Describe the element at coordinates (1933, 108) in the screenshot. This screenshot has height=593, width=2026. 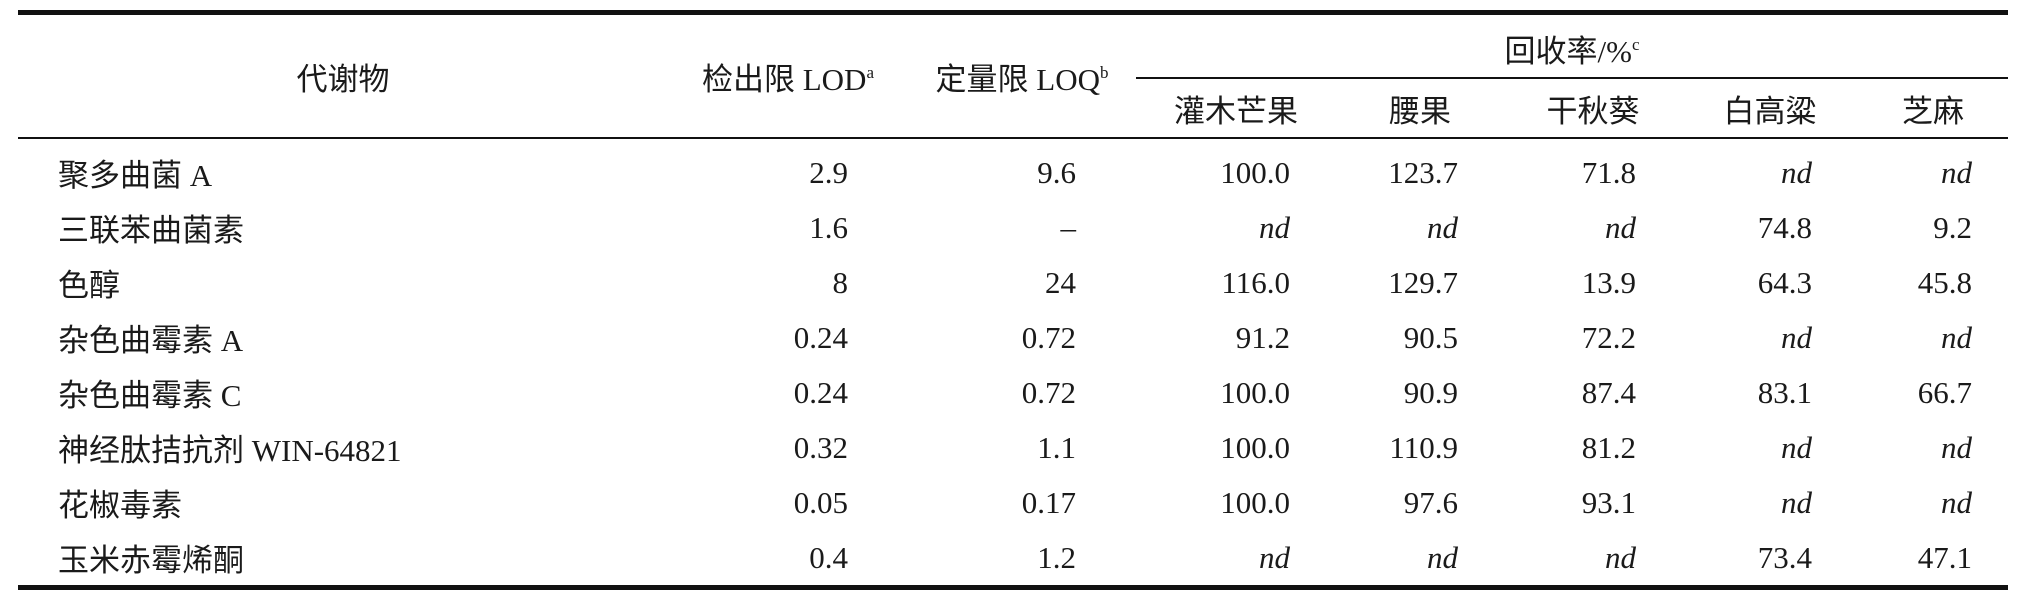
I see `header-sample: 芝麻` at that location.